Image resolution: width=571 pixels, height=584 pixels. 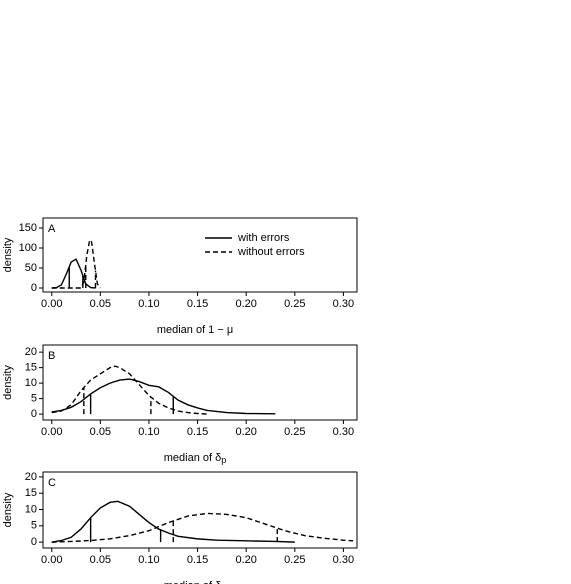 I want to click on x-axis-label: median of 1 − μ, so click(x=195, y=330).